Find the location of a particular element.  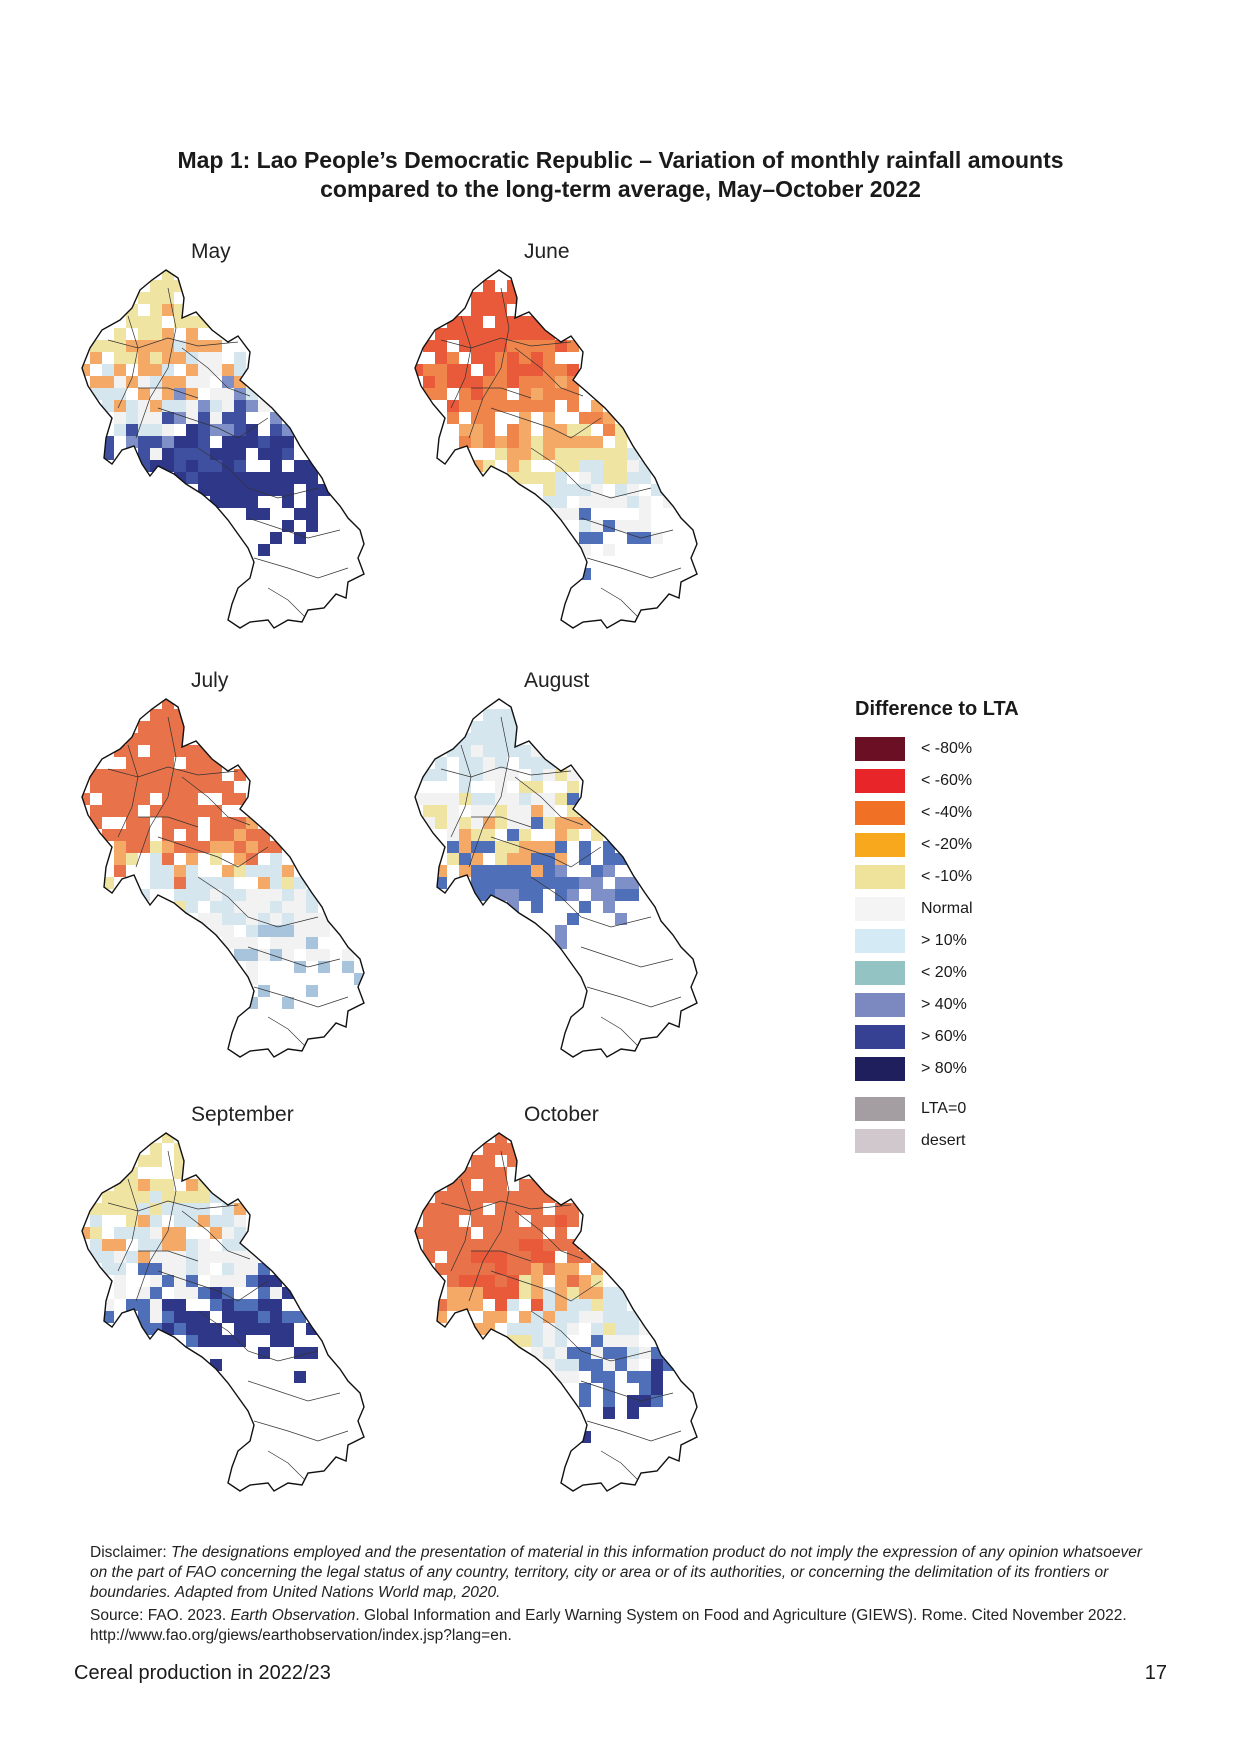

rainfall-map-july is located at coordinates (223, 878).